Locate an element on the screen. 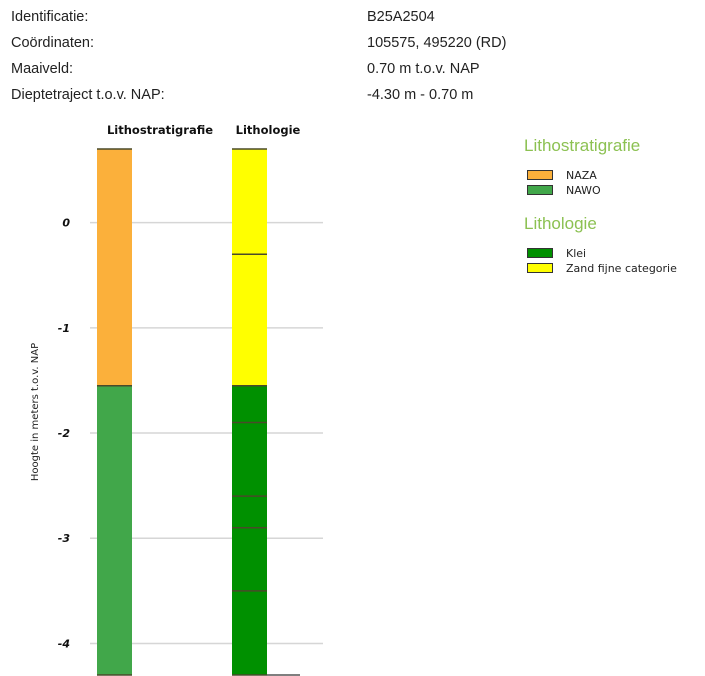 The height and width of the screenshot is (676, 705). legend-group-lithologie: Lithologie Klei Zand fijne categorie is located at coordinates (614, 245).